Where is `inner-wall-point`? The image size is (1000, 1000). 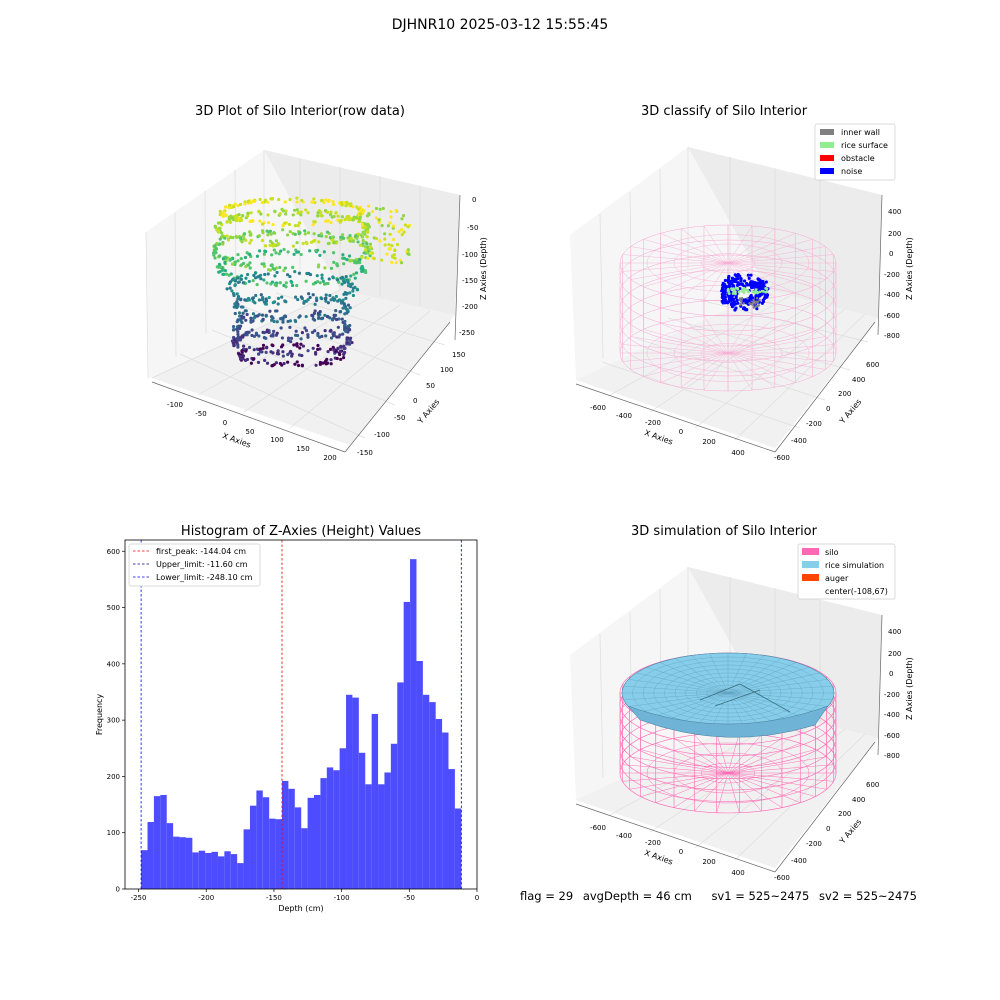 inner-wall-point is located at coordinates (754, 301).